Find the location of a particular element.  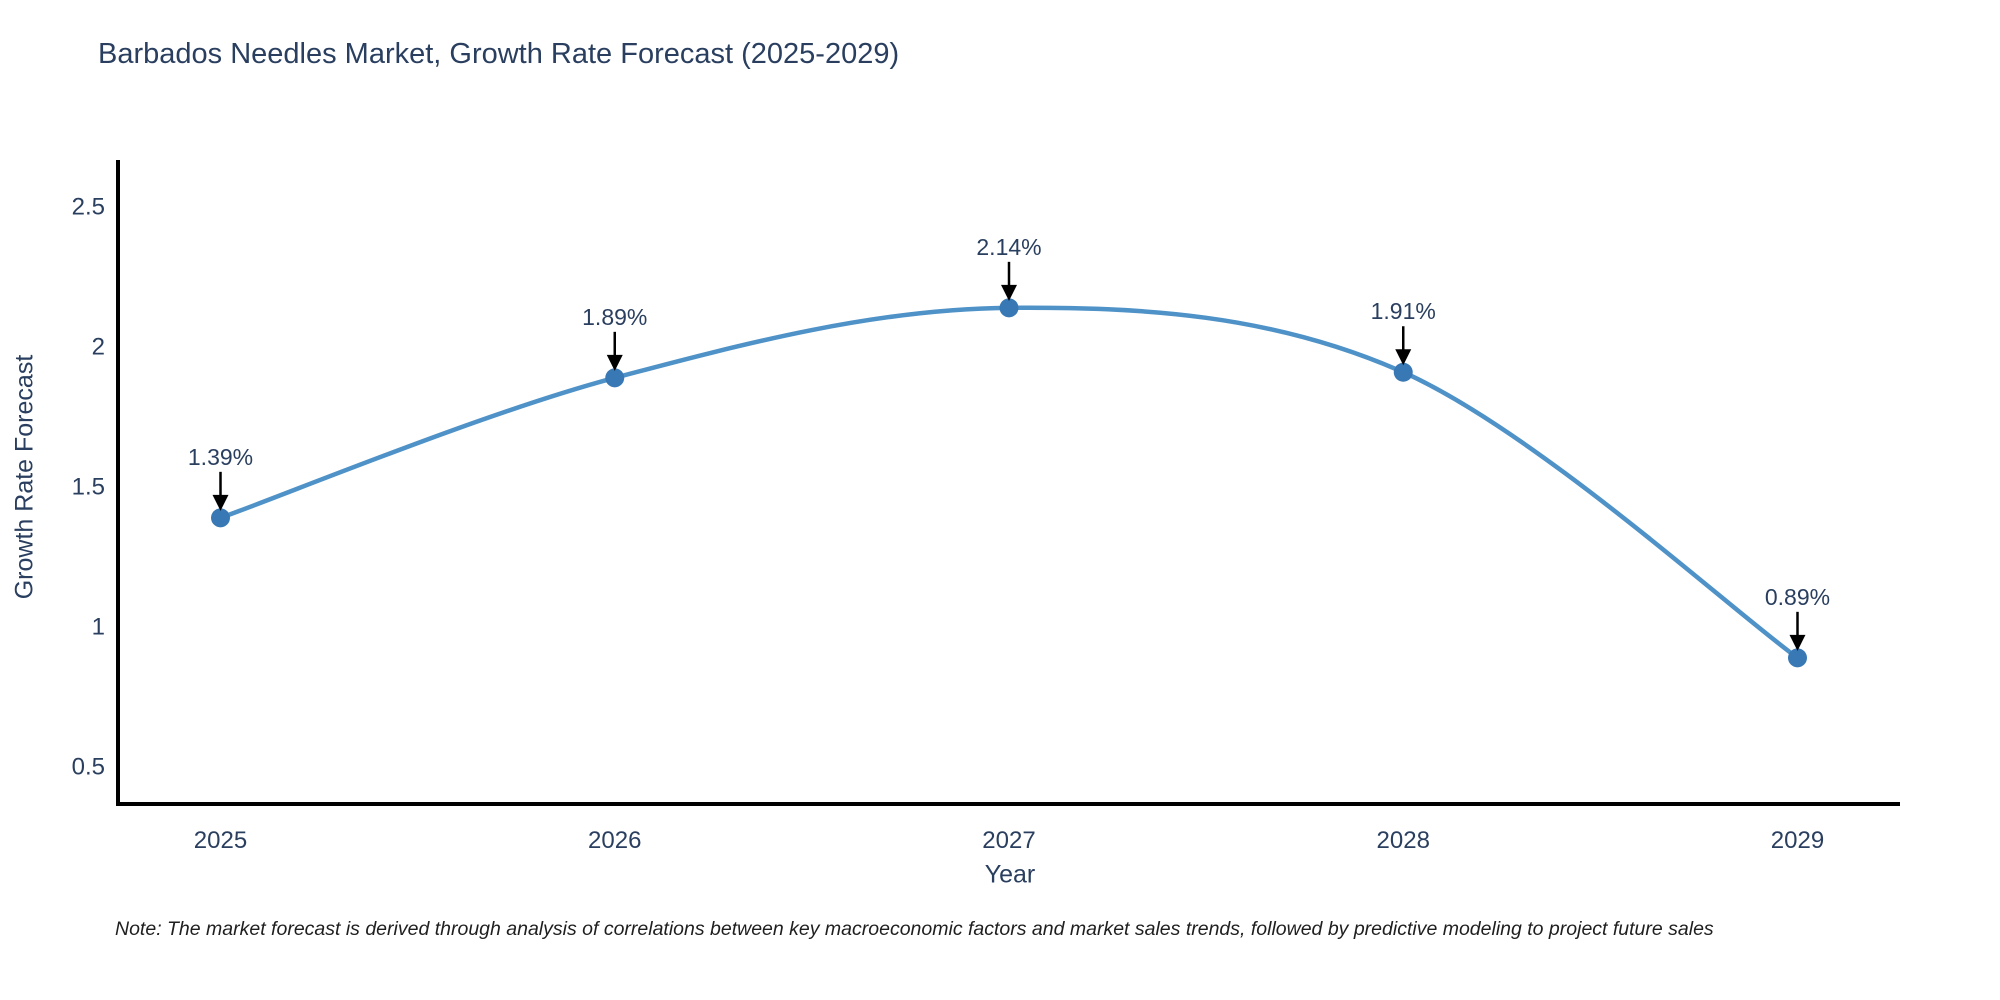

x-tick-label: 2025 is located at coordinates (220, 840).